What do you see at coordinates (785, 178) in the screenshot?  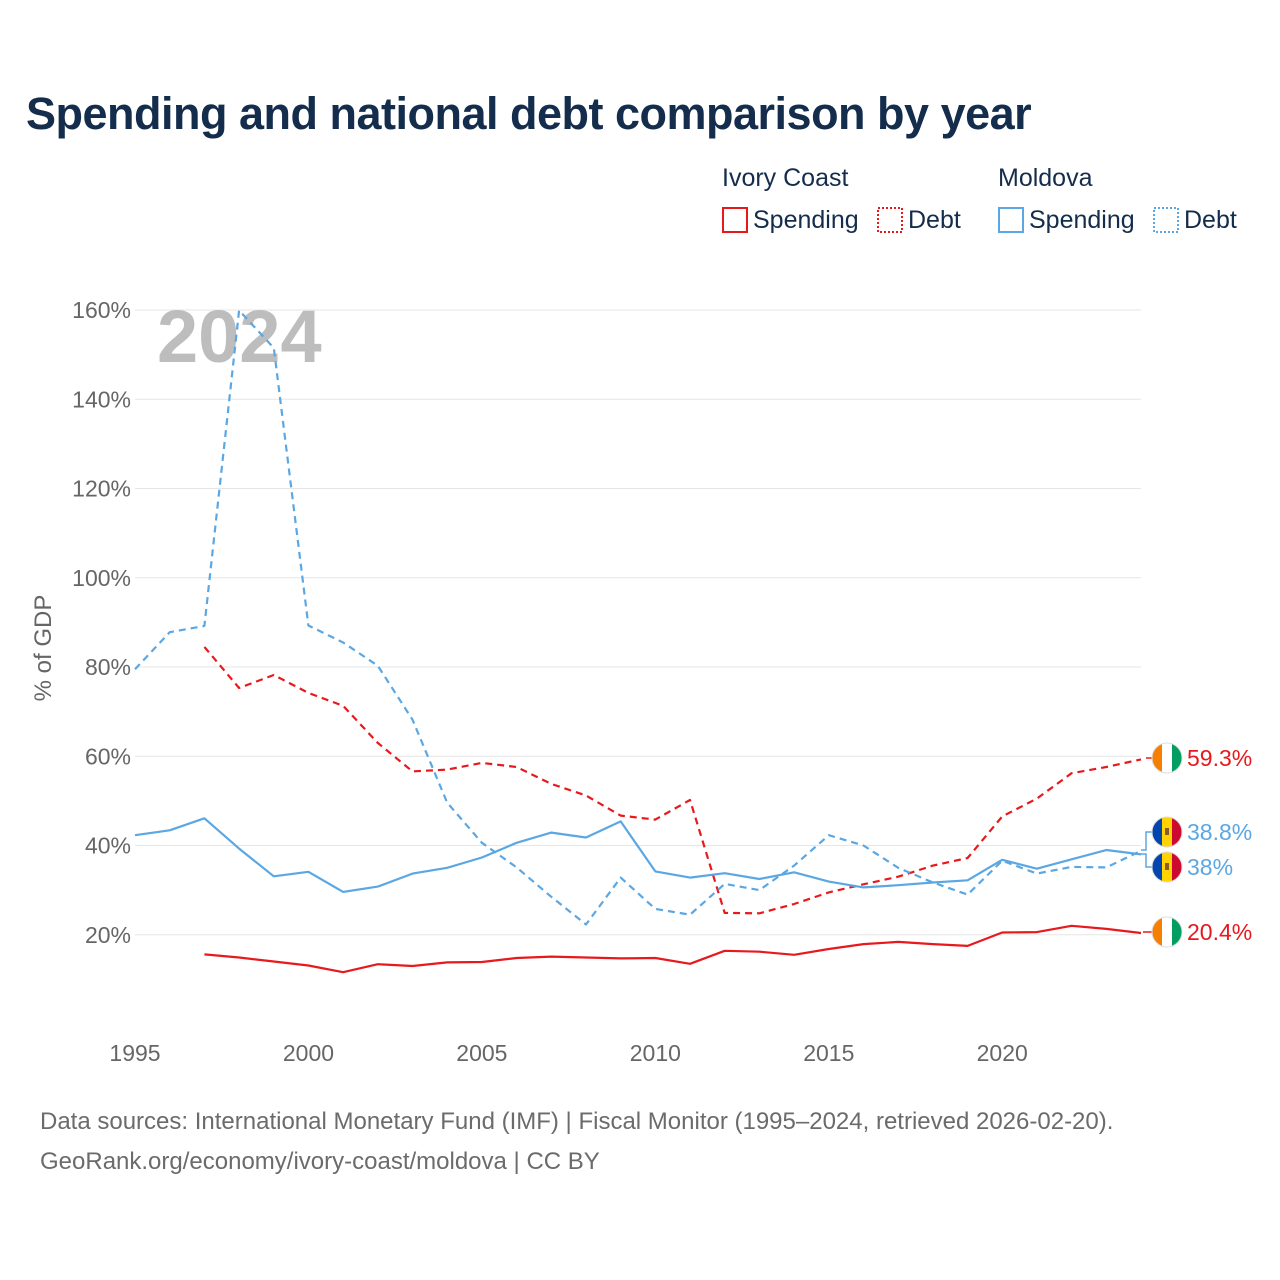 I see `legend-country-ivory-coast: Ivory Coast` at bounding box center [785, 178].